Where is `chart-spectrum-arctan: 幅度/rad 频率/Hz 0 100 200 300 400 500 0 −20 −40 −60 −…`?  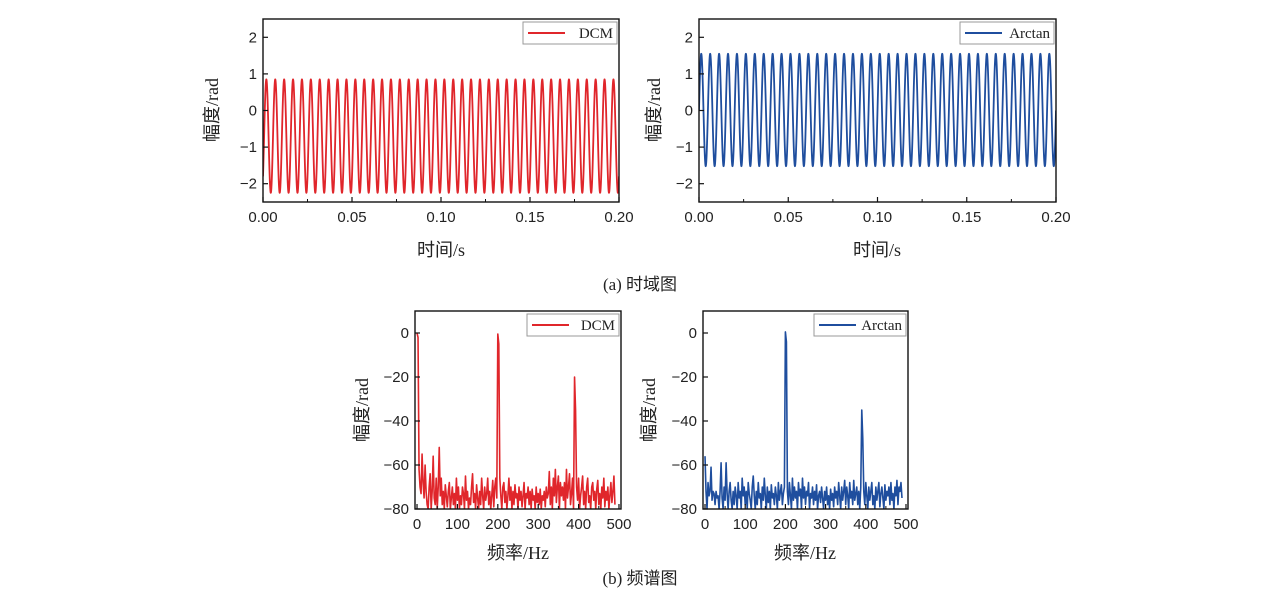 chart-spectrum-arctan: 幅度/rad 频率/Hz 0 100 200 300 400 500 0 −20 −40 −60 −… is located at coordinates (779, 436).